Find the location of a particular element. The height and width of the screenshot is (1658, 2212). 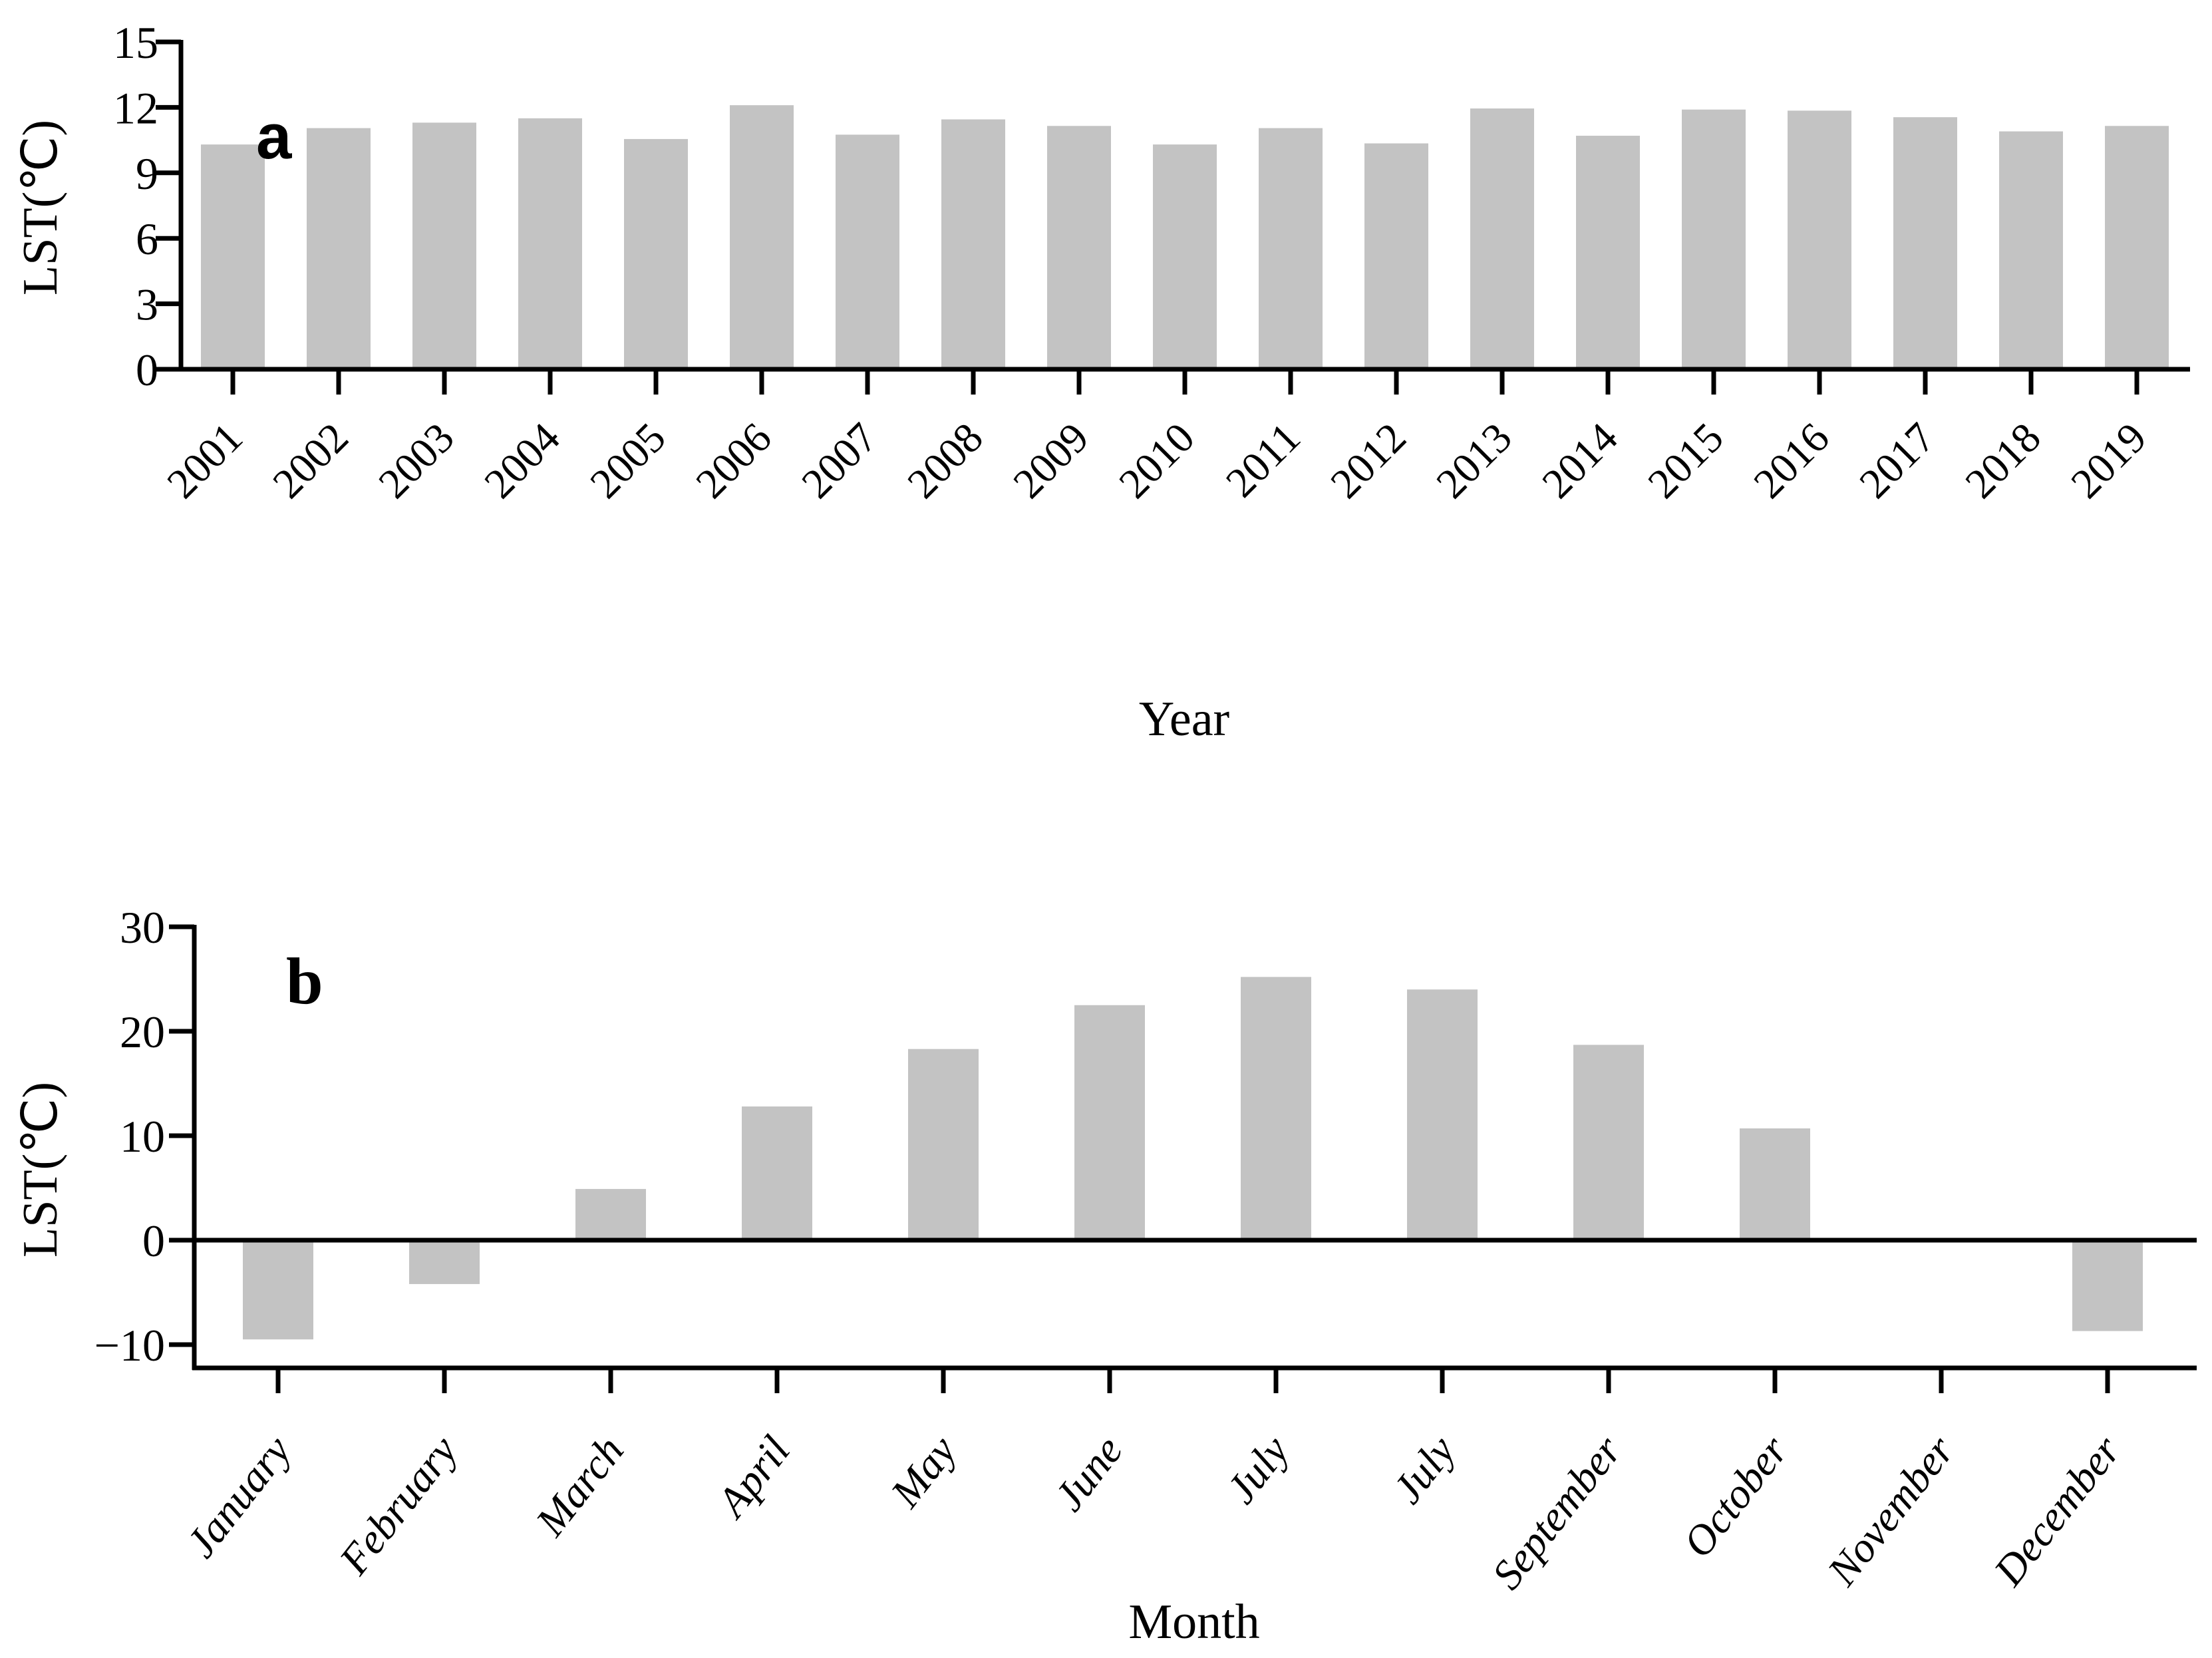

chart-a-category-label-2014-13: 2014 is located at coordinates (1580, 461).